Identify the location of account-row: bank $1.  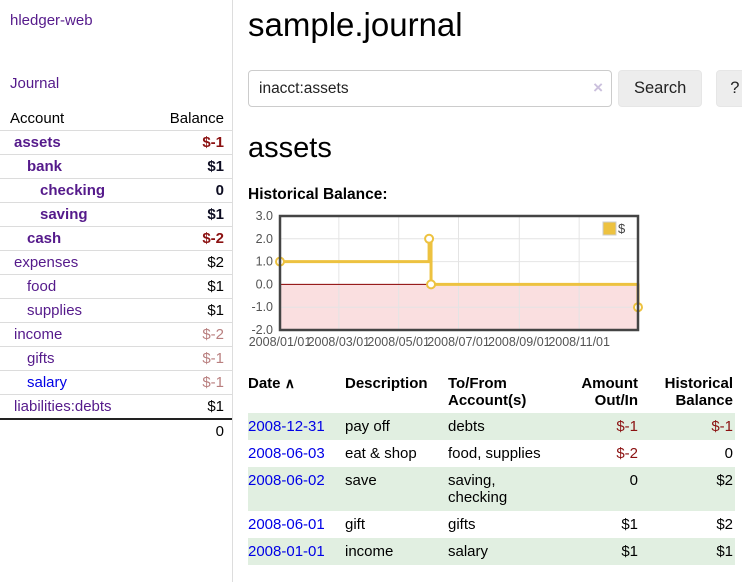
(116, 166).